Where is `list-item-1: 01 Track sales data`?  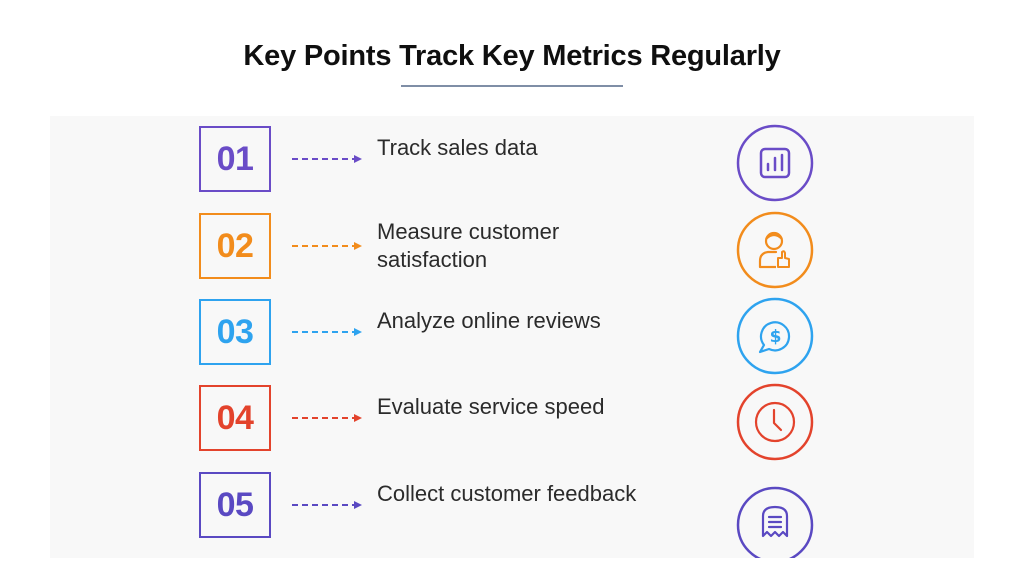
list-item-1: 01 Track sales data is located at coordinates (512, 163).